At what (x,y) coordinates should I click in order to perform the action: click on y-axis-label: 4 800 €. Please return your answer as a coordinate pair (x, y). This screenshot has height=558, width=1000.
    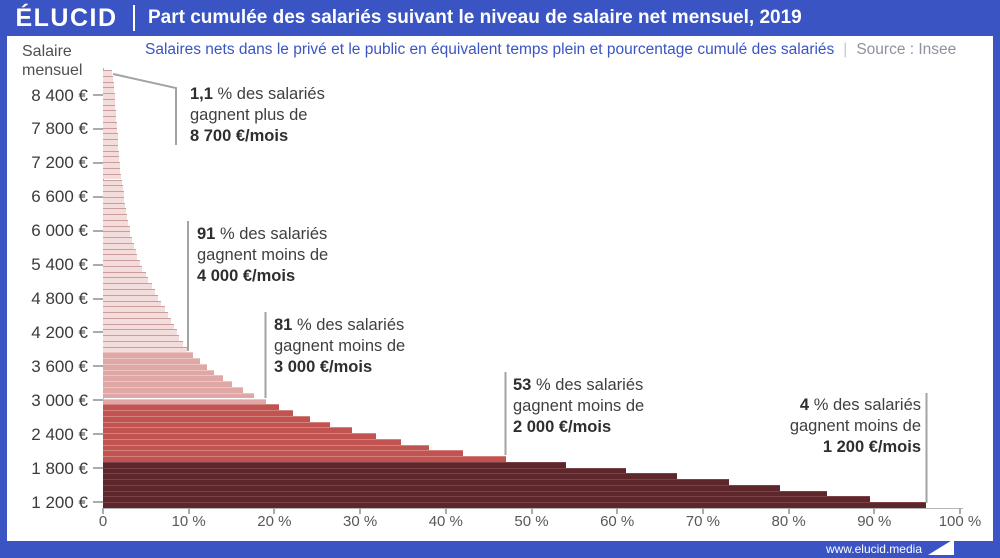
    Looking at the image, I should click on (59, 298).